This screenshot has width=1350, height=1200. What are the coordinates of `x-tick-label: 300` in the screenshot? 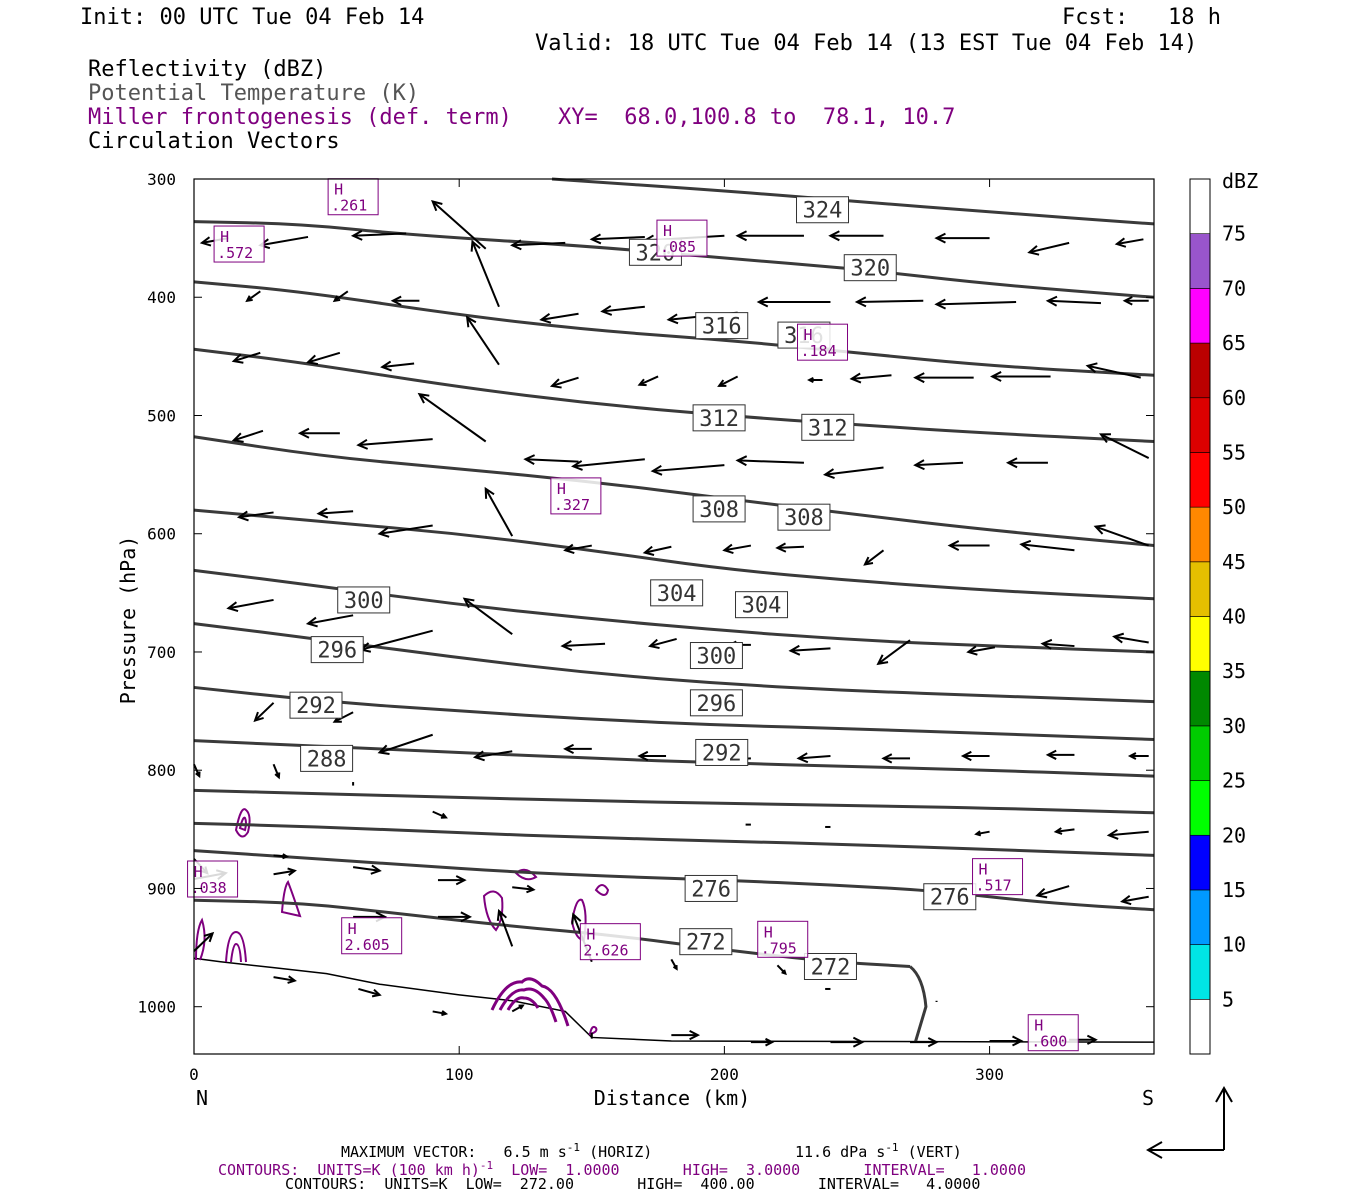 It's located at (989, 1074).